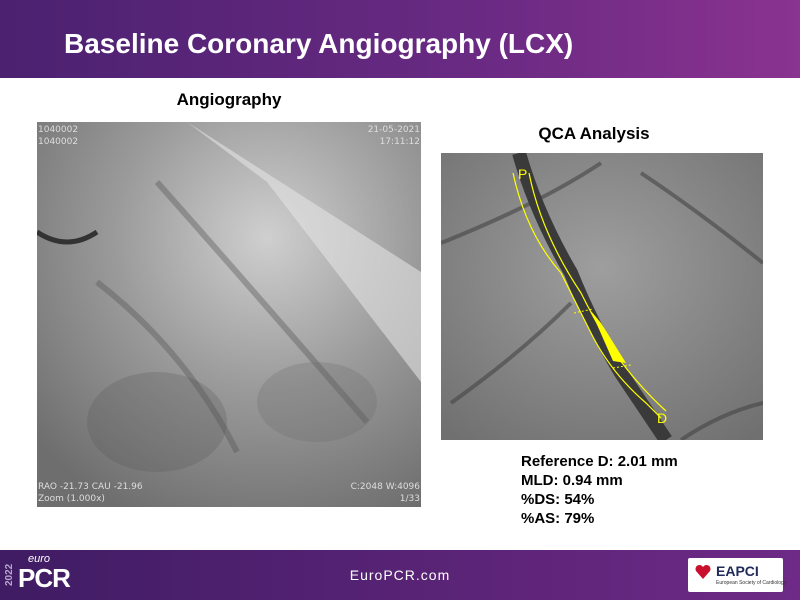 Image resolution: width=800 pixels, height=600 pixels. What do you see at coordinates (319, 43) in the screenshot?
I see `slide-title: Baseline Coronary Angiography (LCX)` at bounding box center [319, 43].